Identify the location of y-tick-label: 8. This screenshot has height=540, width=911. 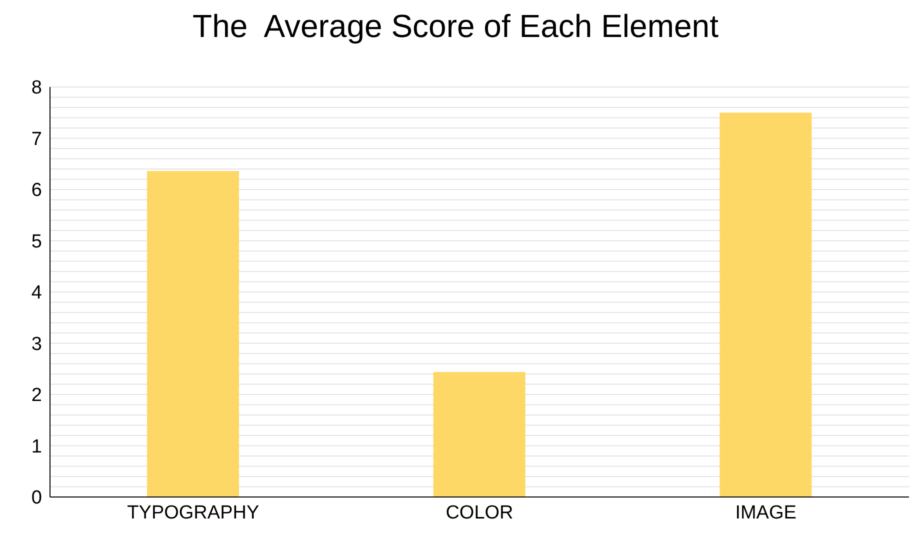
(36, 88).